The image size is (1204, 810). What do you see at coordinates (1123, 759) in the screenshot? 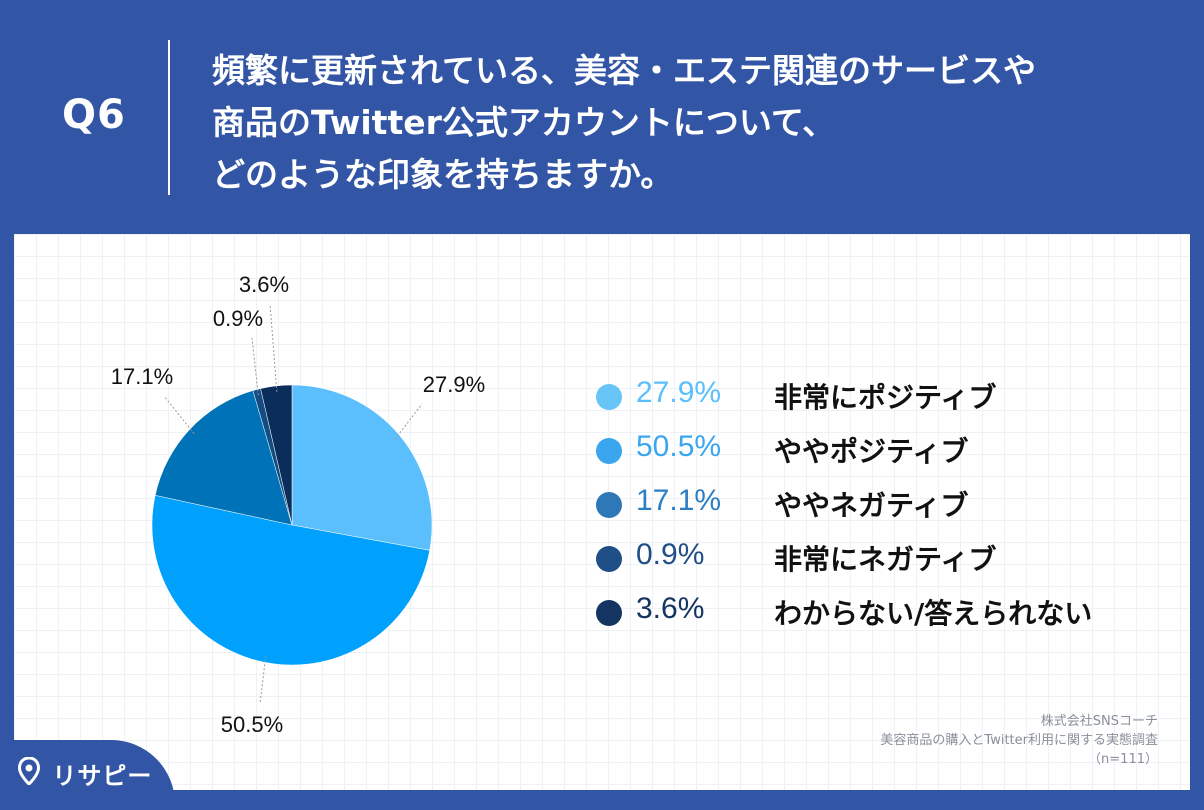
I see `source-sample: （n=111）` at bounding box center [1123, 759].